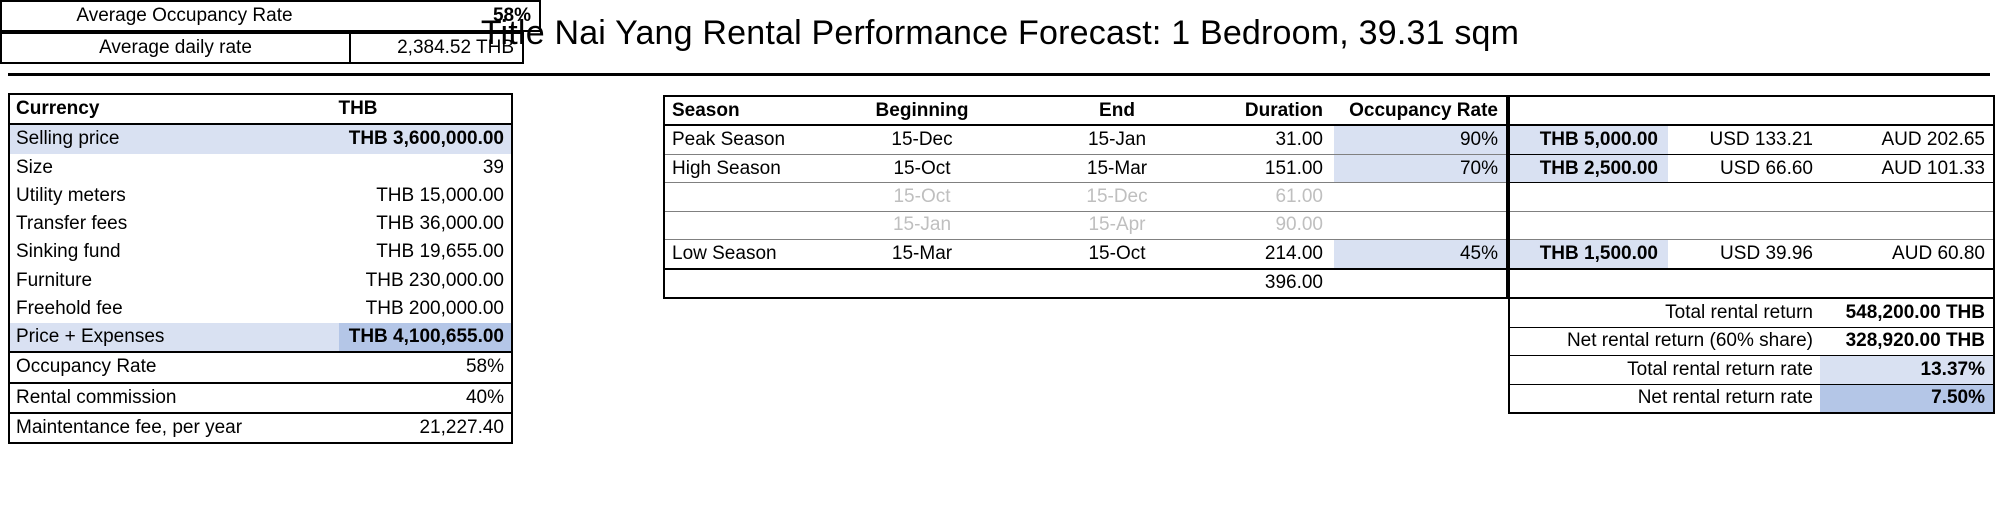 Image resolution: width=2000 pixels, height=519 pixels. What do you see at coordinates (1958, 398) in the screenshot?
I see `cell-summary-value-text: 7.50%` at bounding box center [1958, 398].